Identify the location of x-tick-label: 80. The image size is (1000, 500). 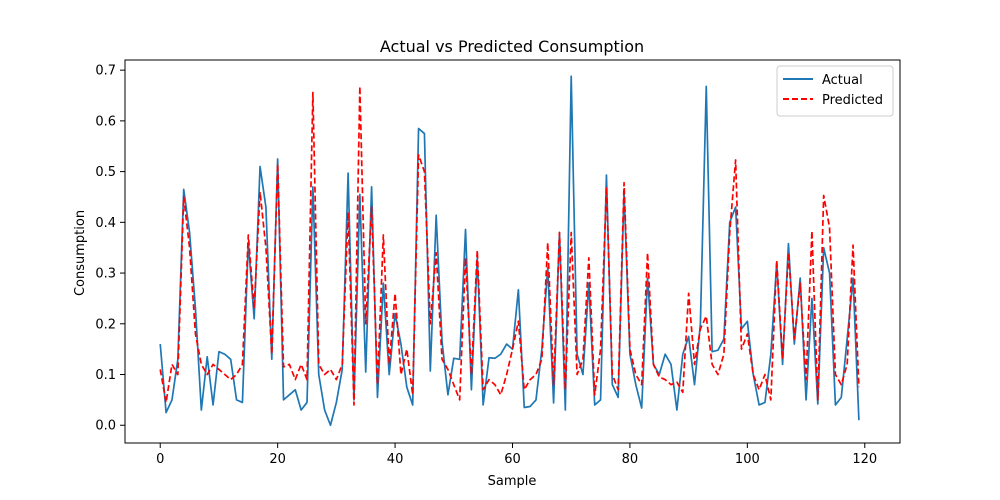
(630, 459).